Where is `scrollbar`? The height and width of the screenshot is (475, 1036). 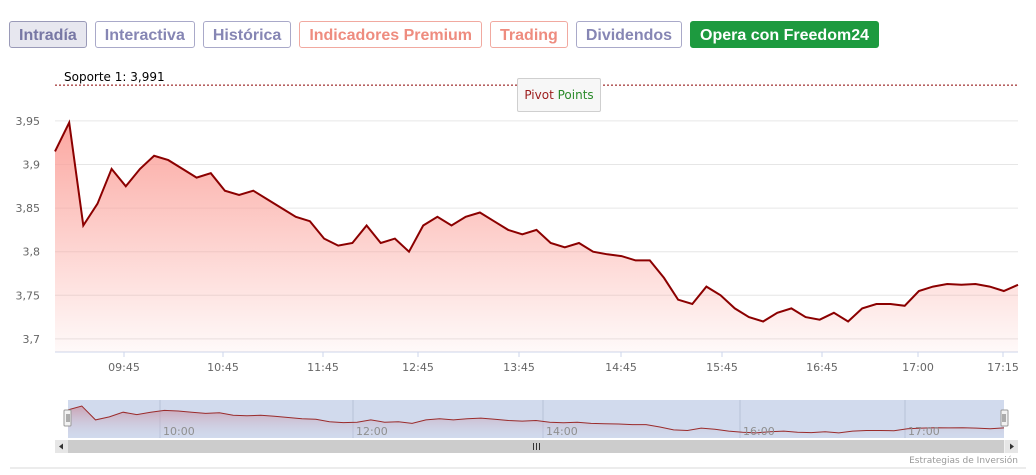 scrollbar is located at coordinates (536, 446).